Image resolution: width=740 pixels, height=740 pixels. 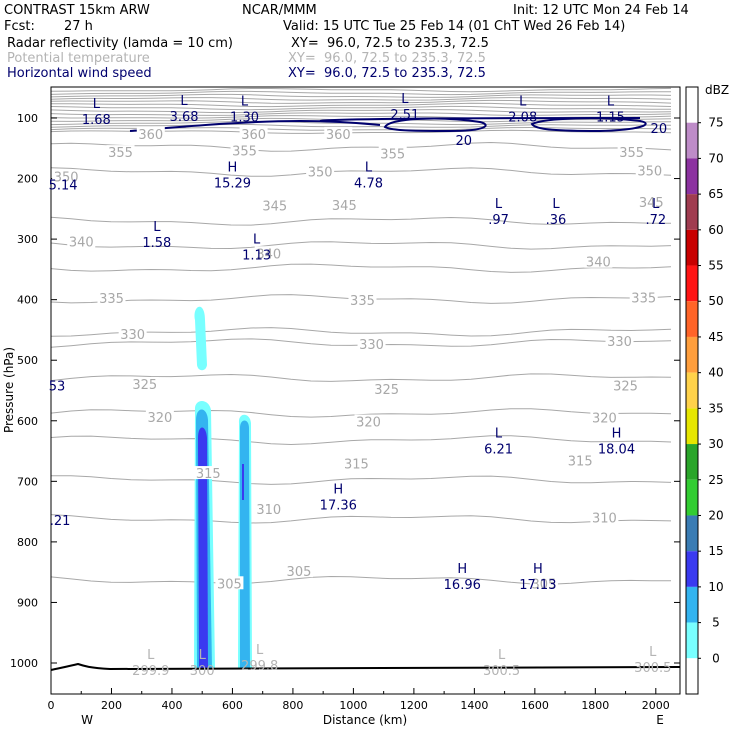 What do you see at coordinates (27, 481) in the screenshot?
I see `y-tick-label: 700` at bounding box center [27, 481].